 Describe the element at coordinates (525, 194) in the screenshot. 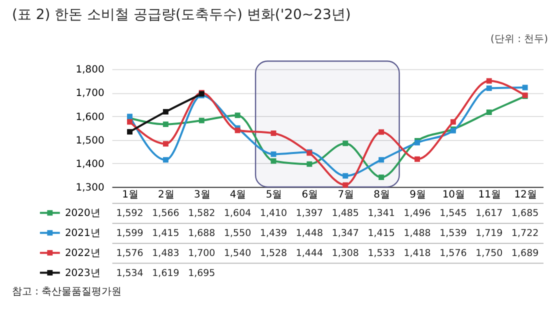

I see `x-tick-label: 12월` at that location.